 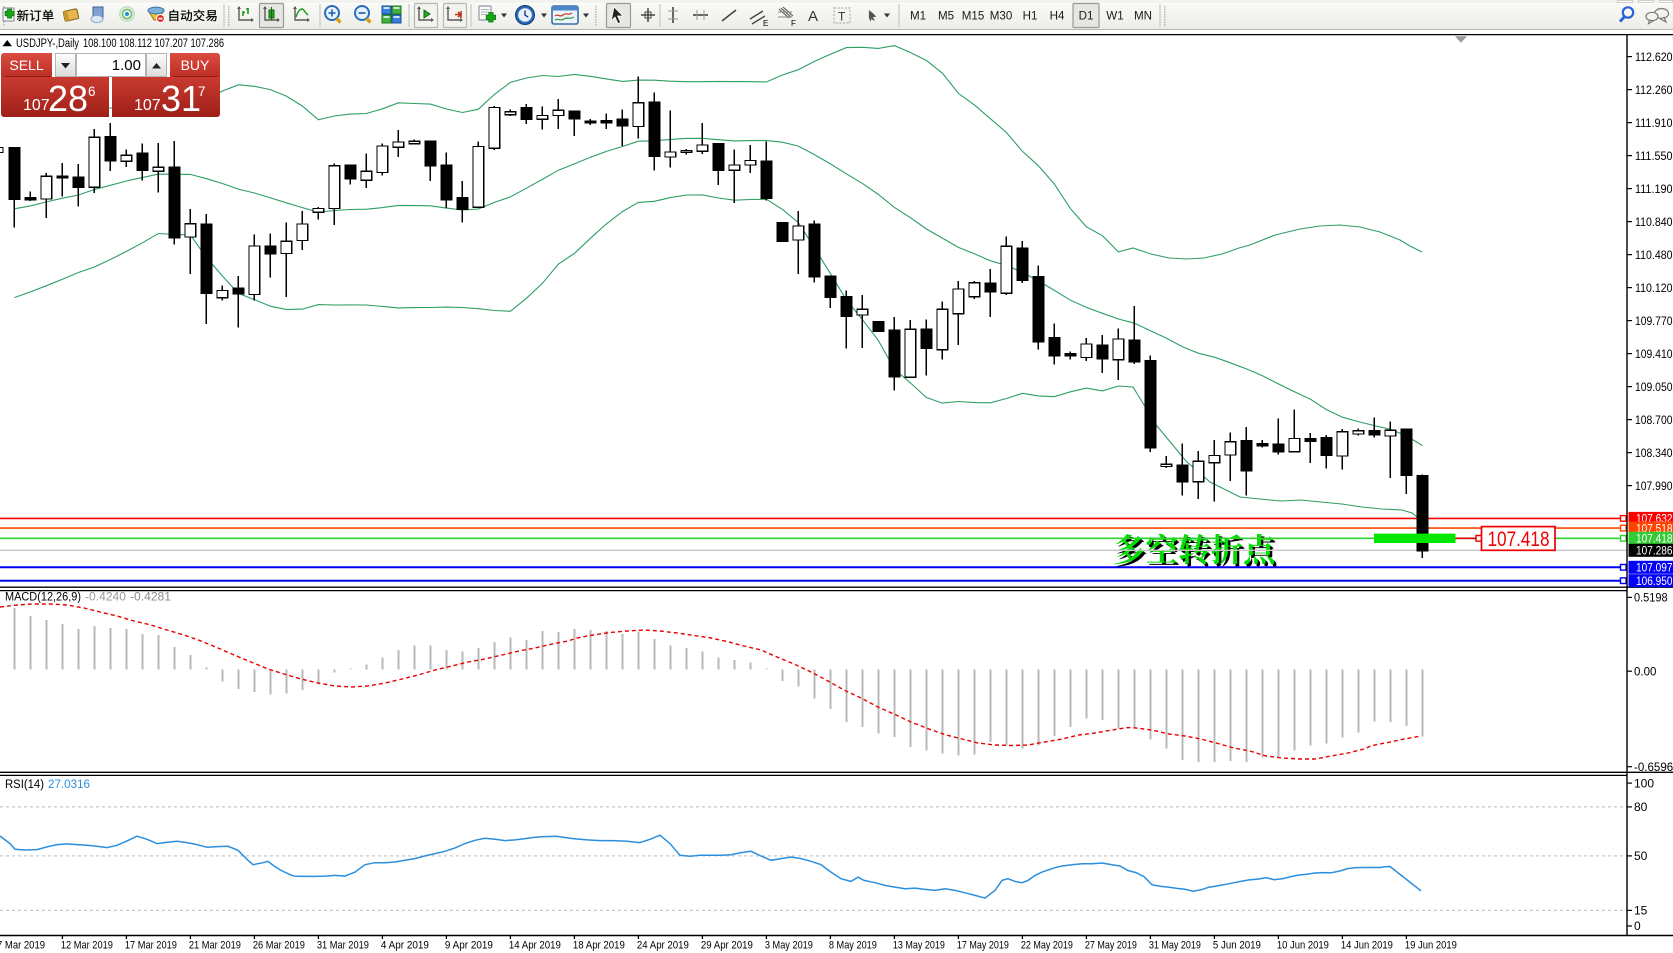 I want to click on svg-text: 107.097, so click(x=1654, y=568).